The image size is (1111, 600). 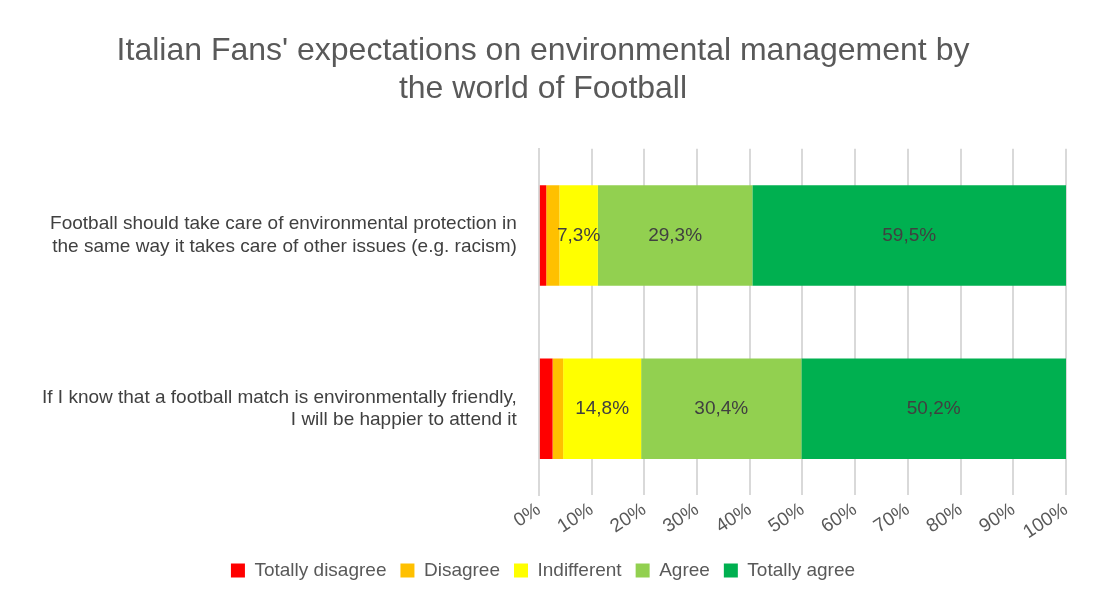 I want to click on legend-label: Indifferent, so click(x=580, y=569).